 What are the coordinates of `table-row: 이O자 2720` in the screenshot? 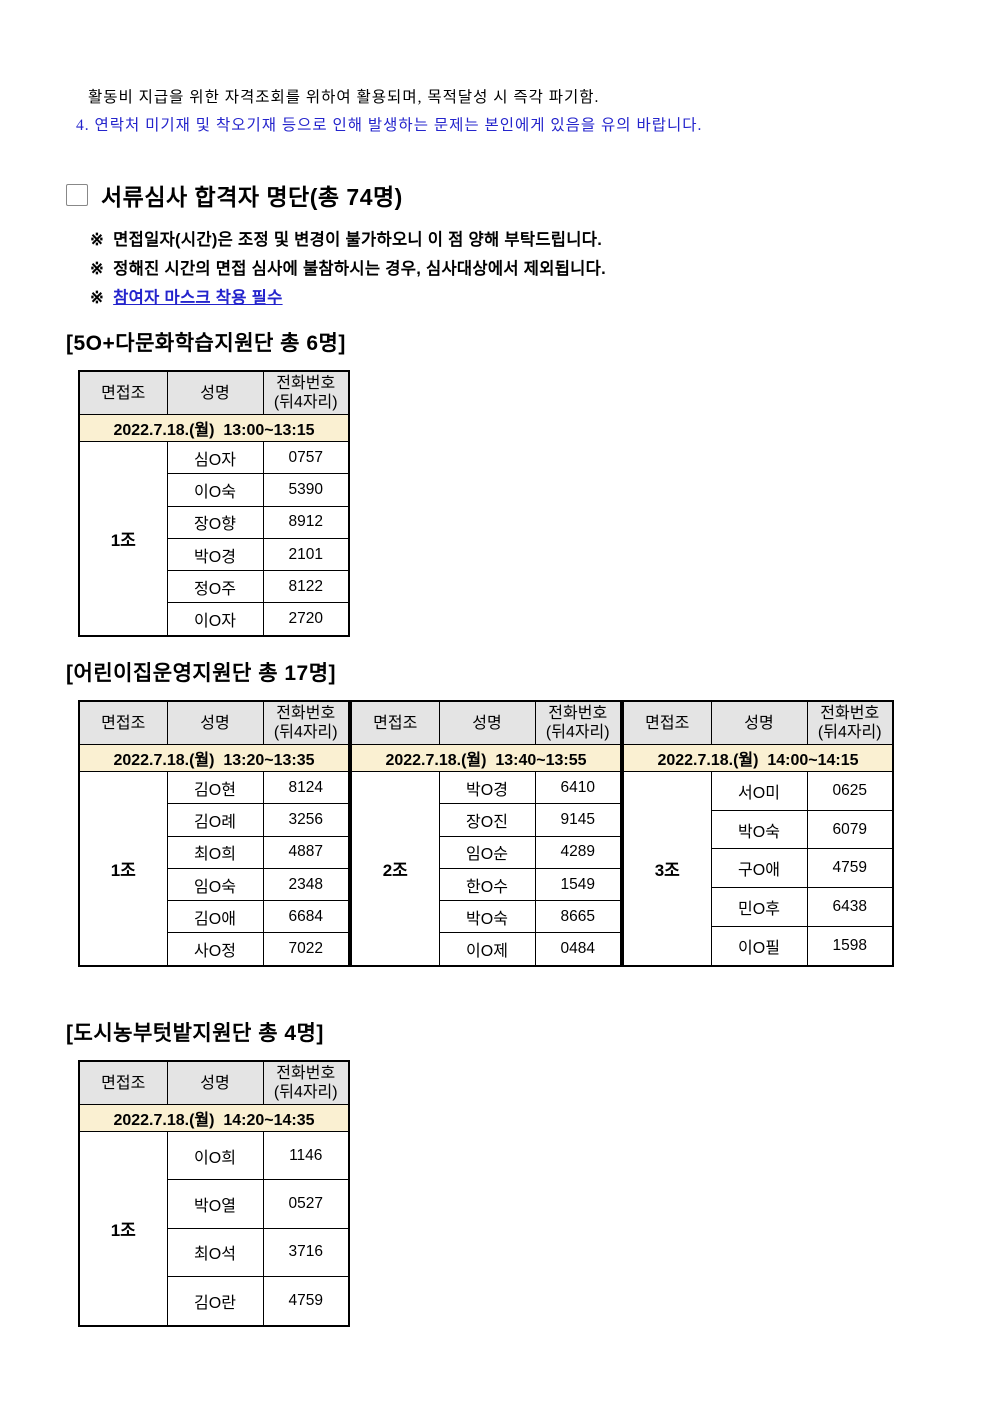 It's located at (214, 619).